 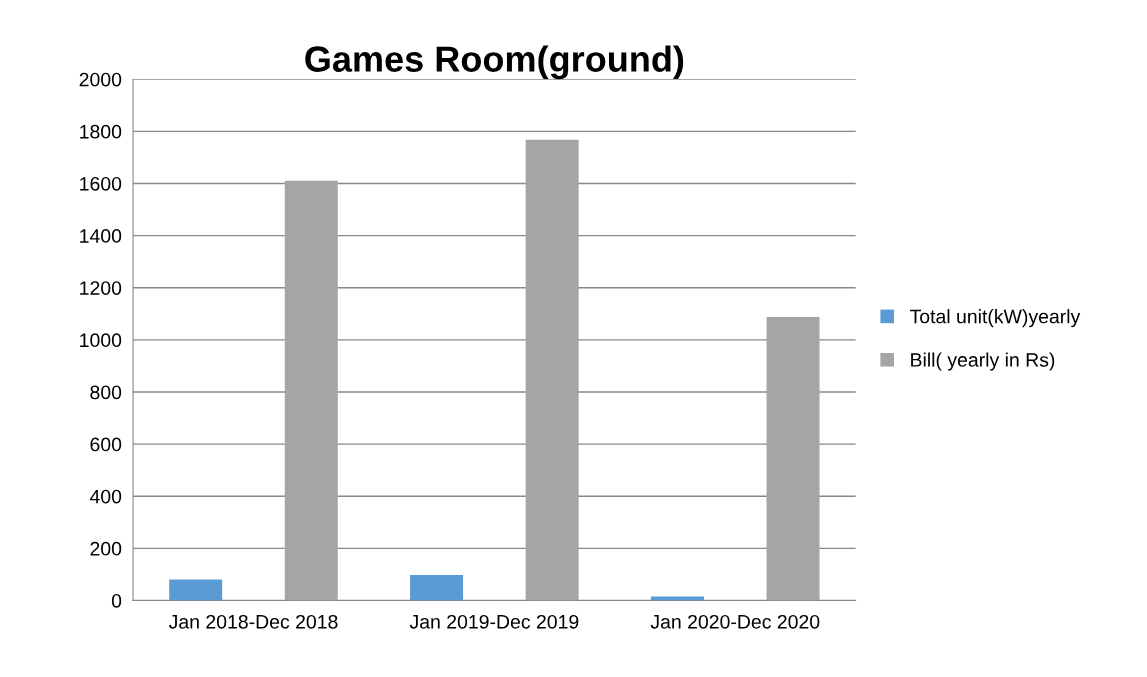 I want to click on y-tick-label: 1800, so click(x=101, y=131).